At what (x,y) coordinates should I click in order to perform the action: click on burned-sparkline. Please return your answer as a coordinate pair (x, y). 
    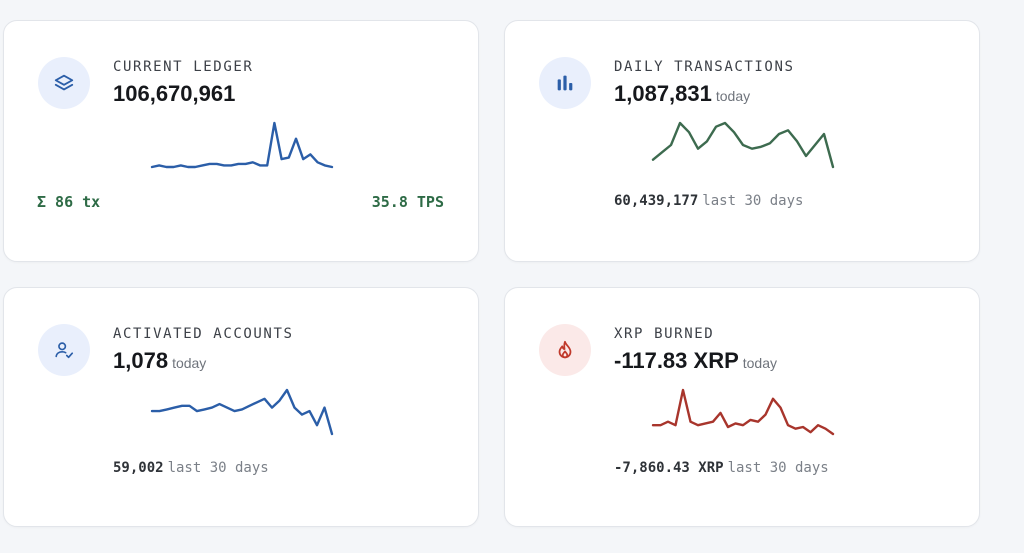
    Looking at the image, I should click on (743, 412).